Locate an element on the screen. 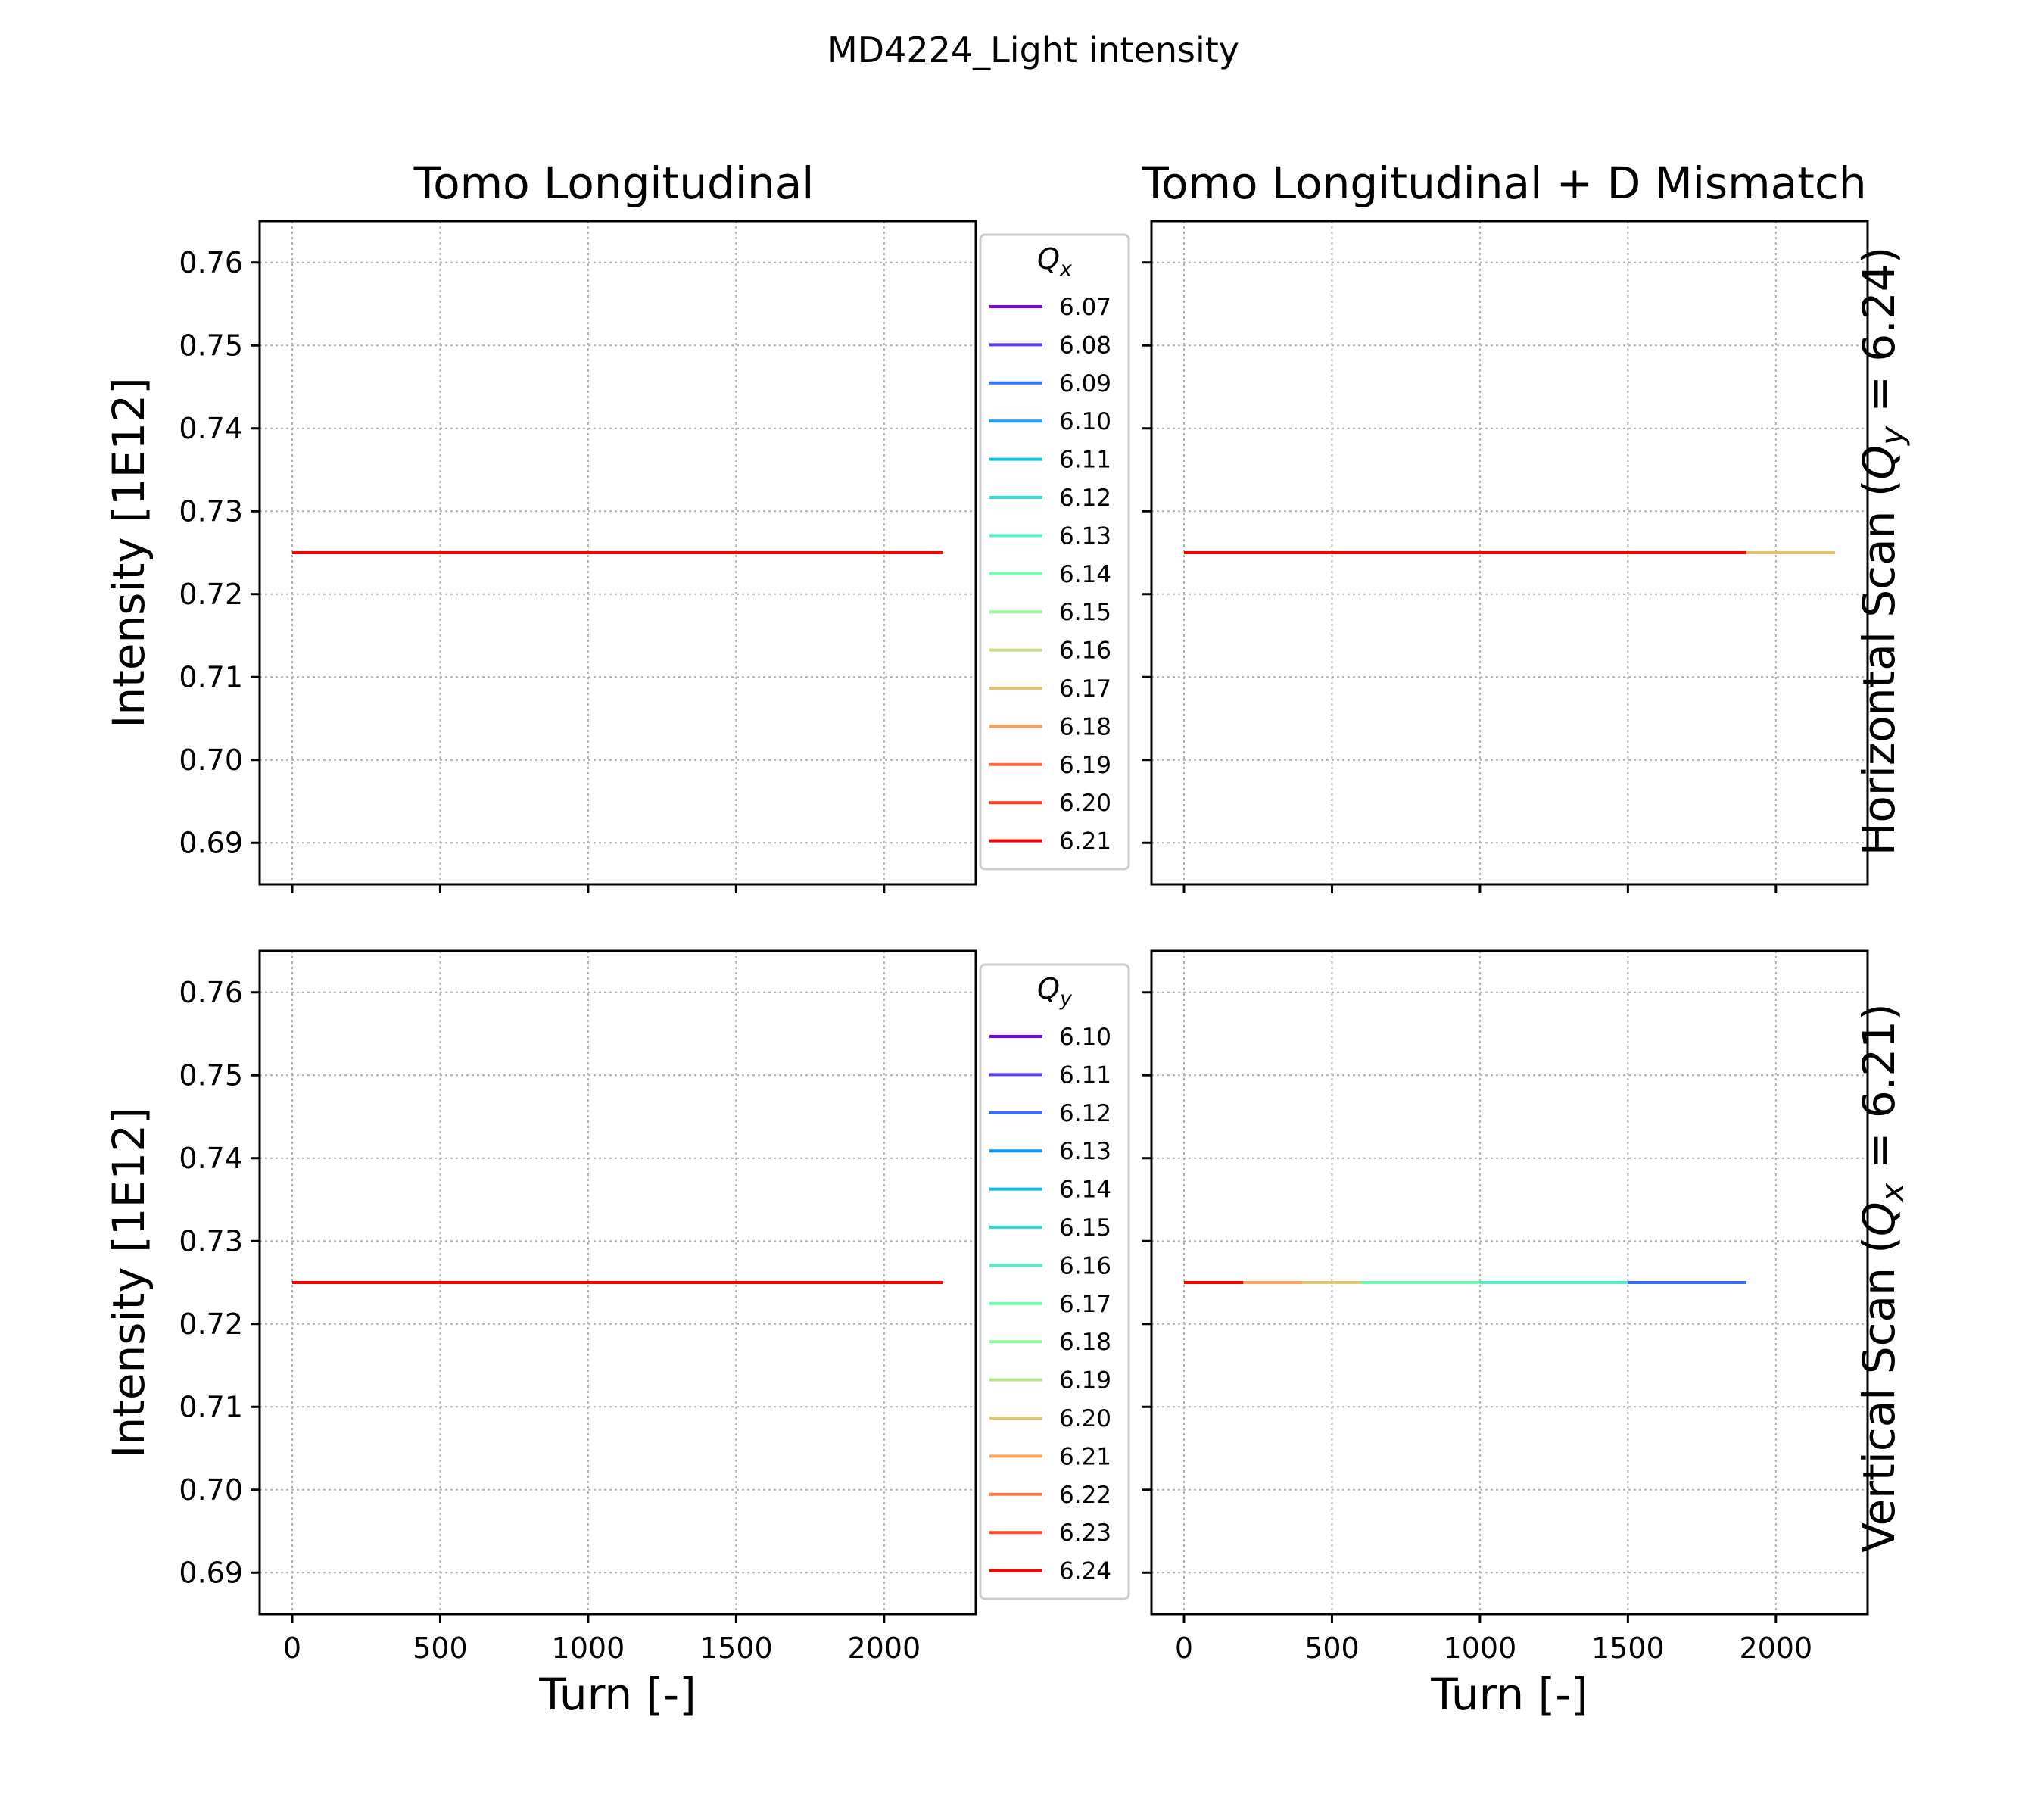  row-label-2-prefix: Vertical Scan ( is located at coordinates (1879, 1394).